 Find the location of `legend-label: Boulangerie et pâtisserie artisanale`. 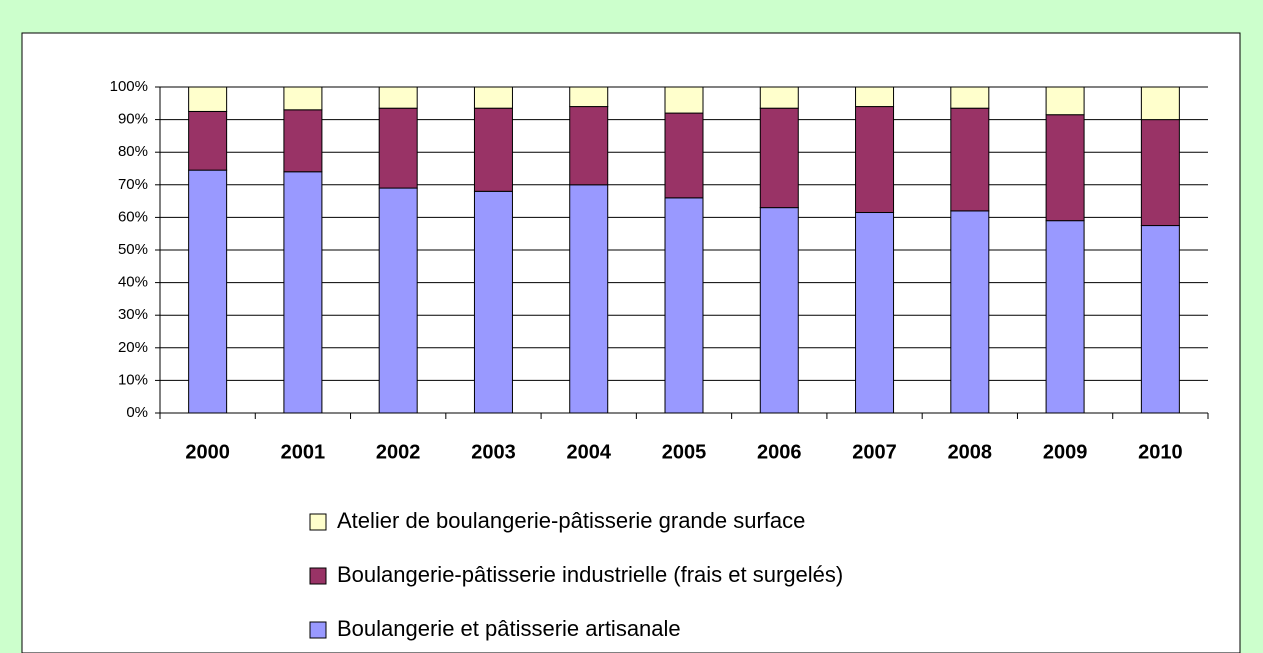

legend-label: Boulangerie et pâtisserie artisanale is located at coordinates (509, 628).